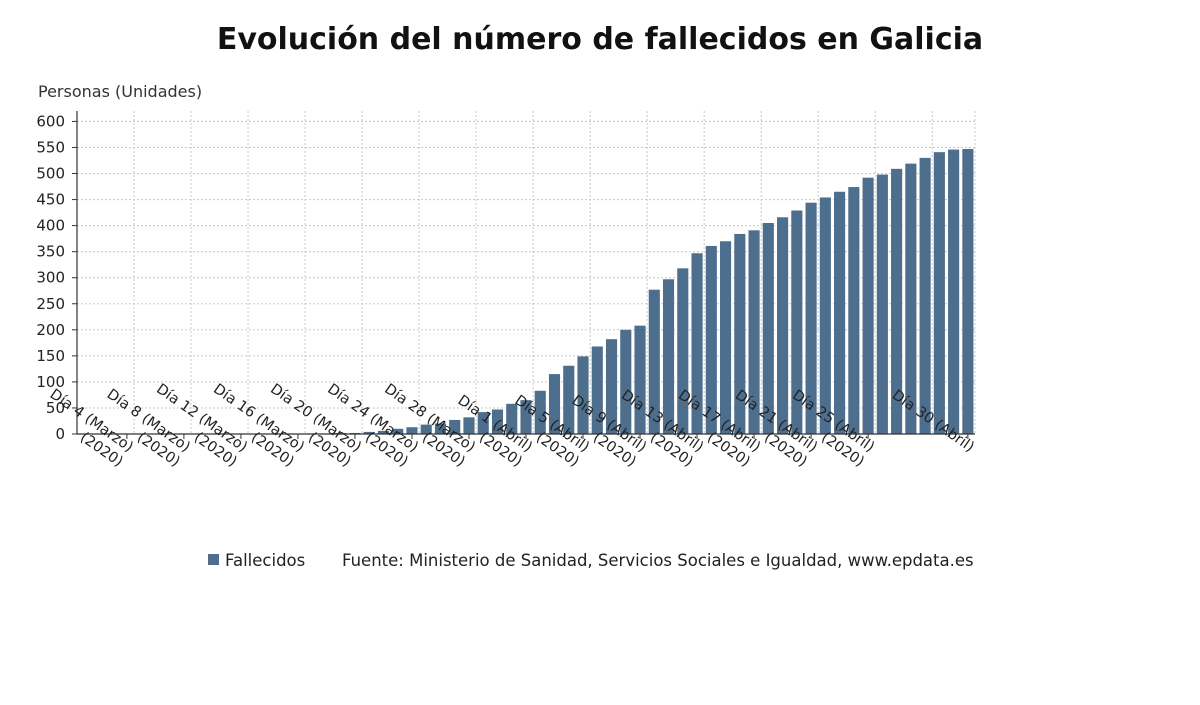 This screenshot has width=1200, height=705. What do you see at coordinates (50, 226) in the screenshot?
I see `y-tick-label: 400` at bounding box center [50, 226].